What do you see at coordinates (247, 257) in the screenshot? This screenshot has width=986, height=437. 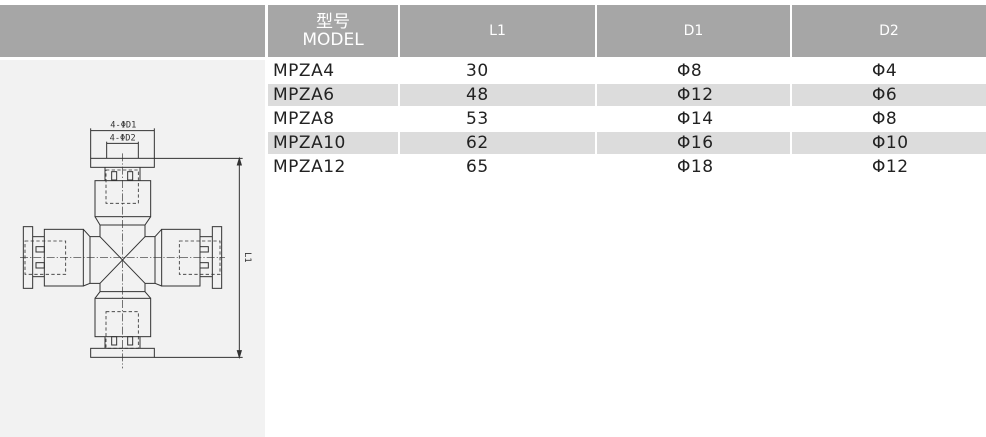 I see `svg-text: L1` at bounding box center [247, 257].